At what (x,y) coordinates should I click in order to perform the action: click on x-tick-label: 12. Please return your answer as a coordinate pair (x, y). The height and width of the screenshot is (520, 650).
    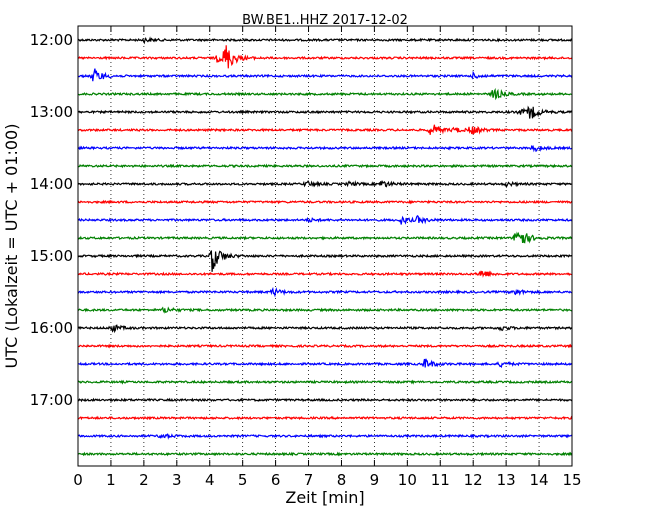
    Looking at the image, I should click on (473, 480).